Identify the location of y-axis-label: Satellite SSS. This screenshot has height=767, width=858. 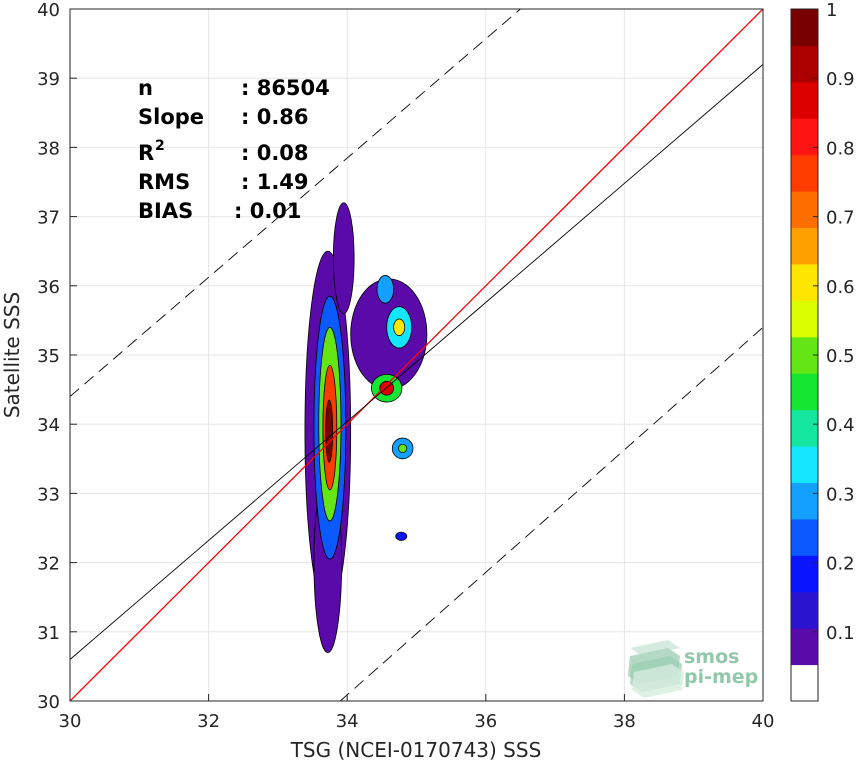
(12, 355).